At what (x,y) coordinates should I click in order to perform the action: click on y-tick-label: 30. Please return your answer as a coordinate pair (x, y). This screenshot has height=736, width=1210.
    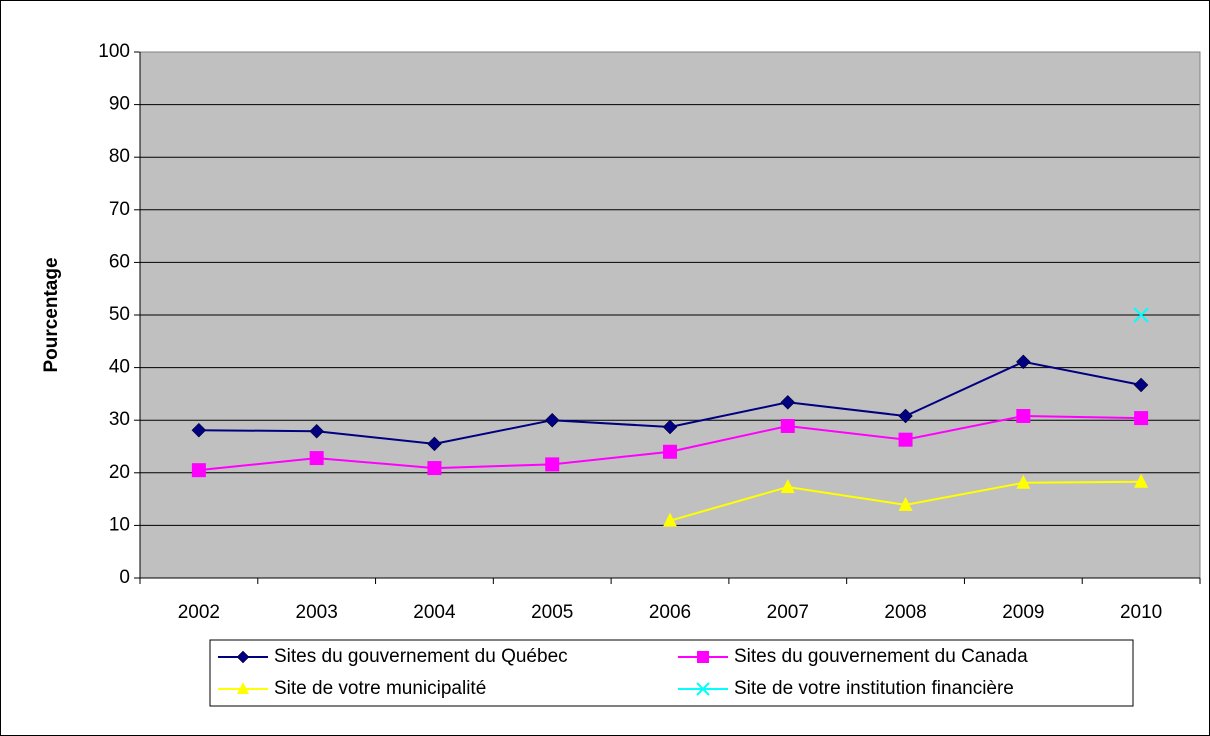
    Looking at the image, I should click on (119, 419).